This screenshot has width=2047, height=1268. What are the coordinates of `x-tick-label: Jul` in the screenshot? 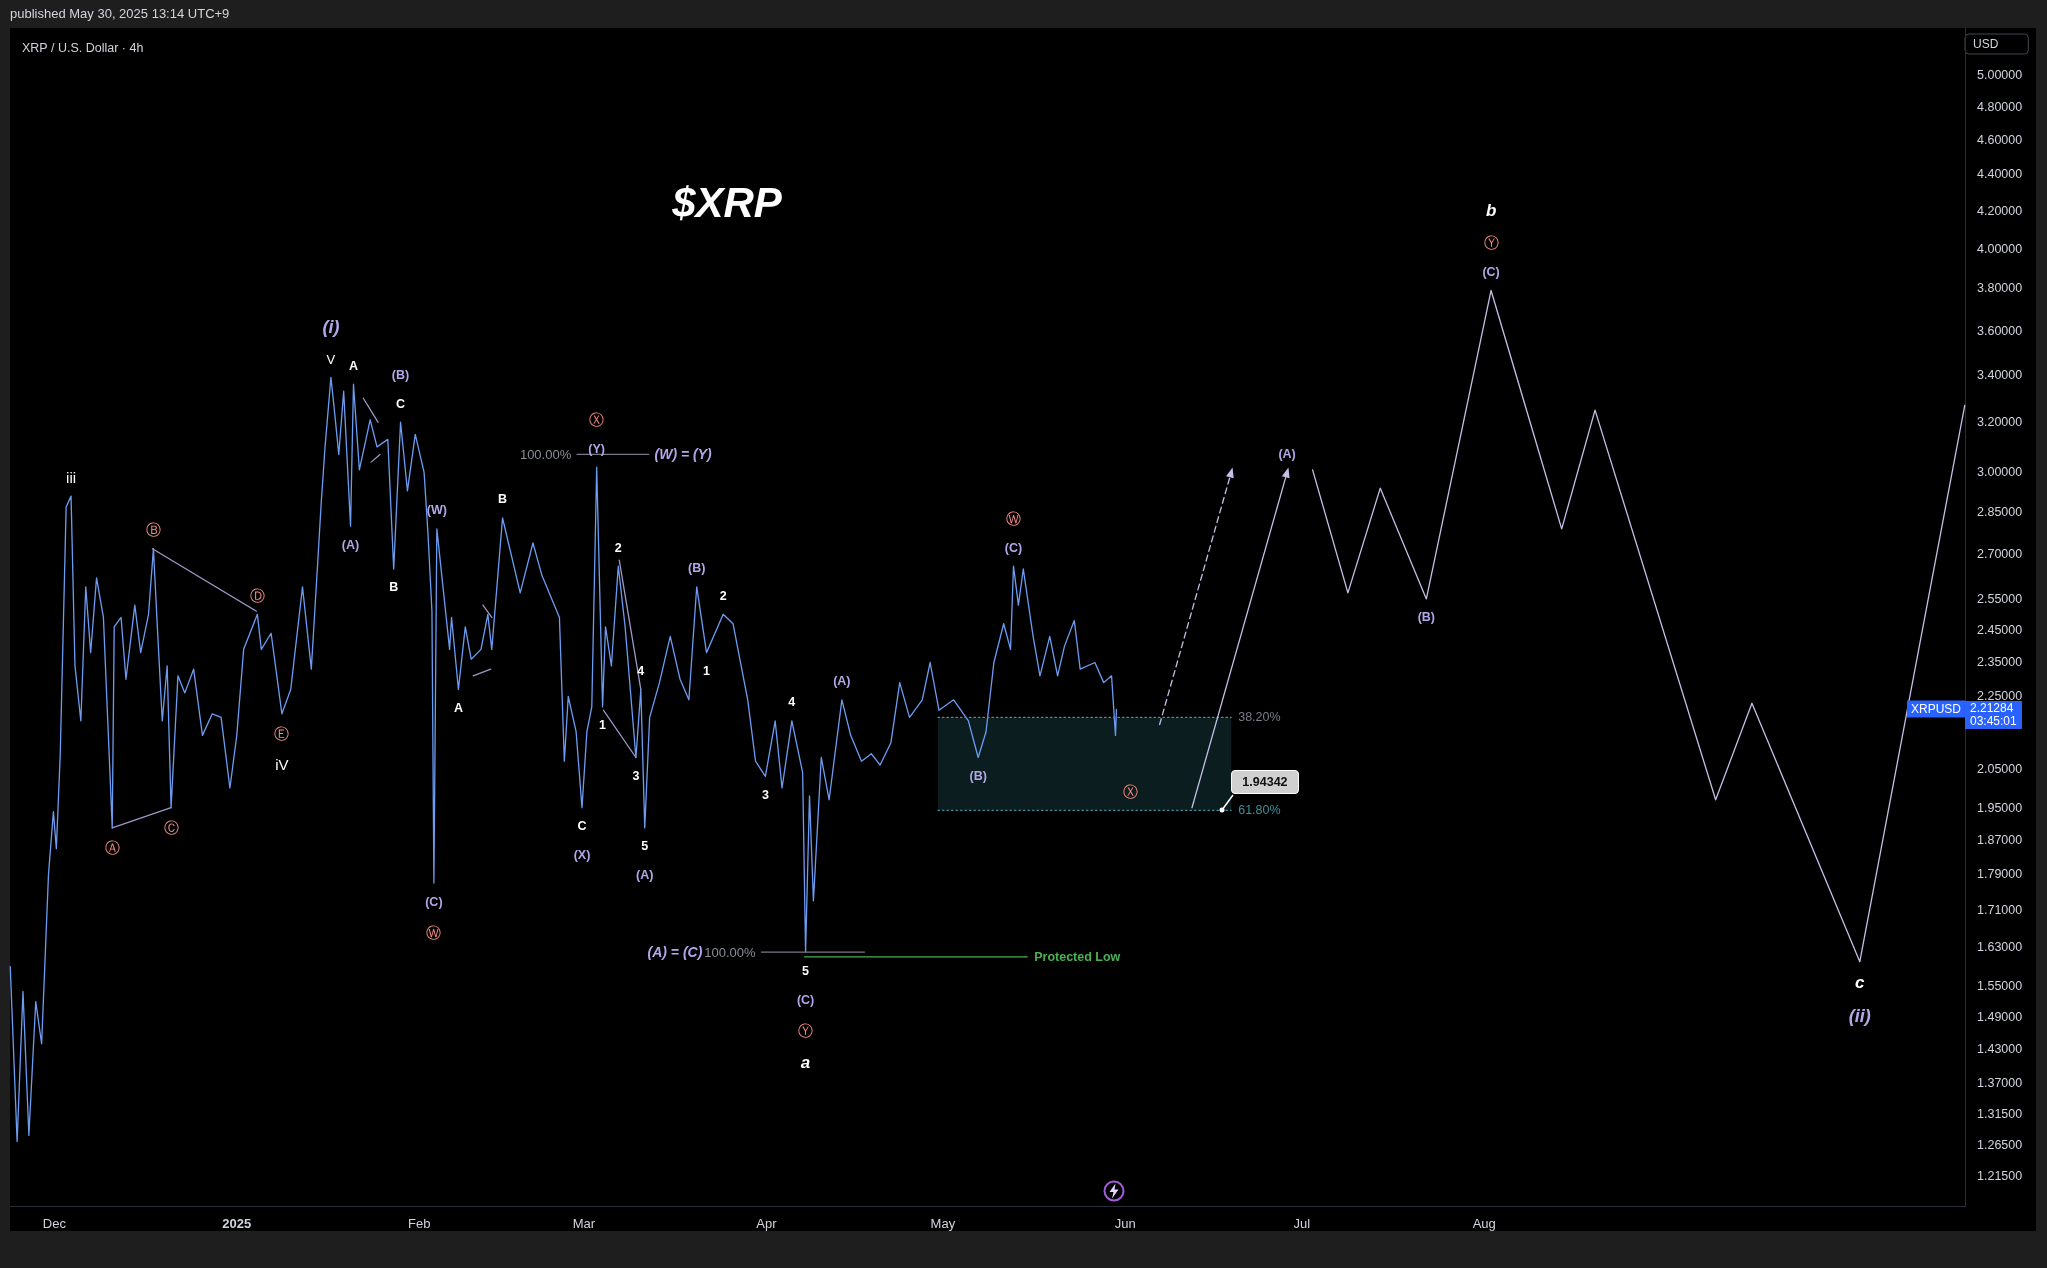 It's located at (1302, 1223).